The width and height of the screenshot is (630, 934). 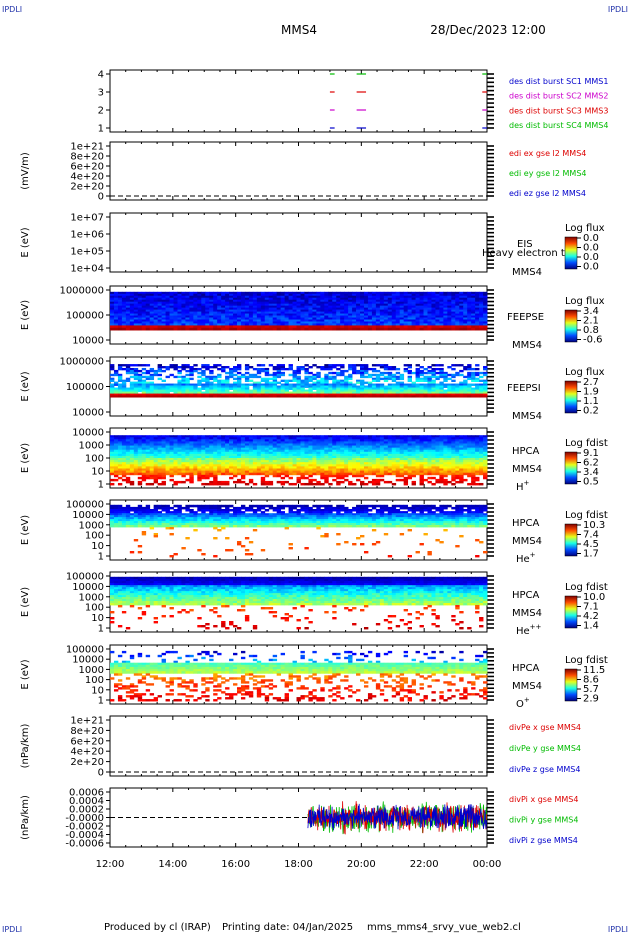 I want to click on y-tick-label: 1e+04, so click(x=87, y=269).